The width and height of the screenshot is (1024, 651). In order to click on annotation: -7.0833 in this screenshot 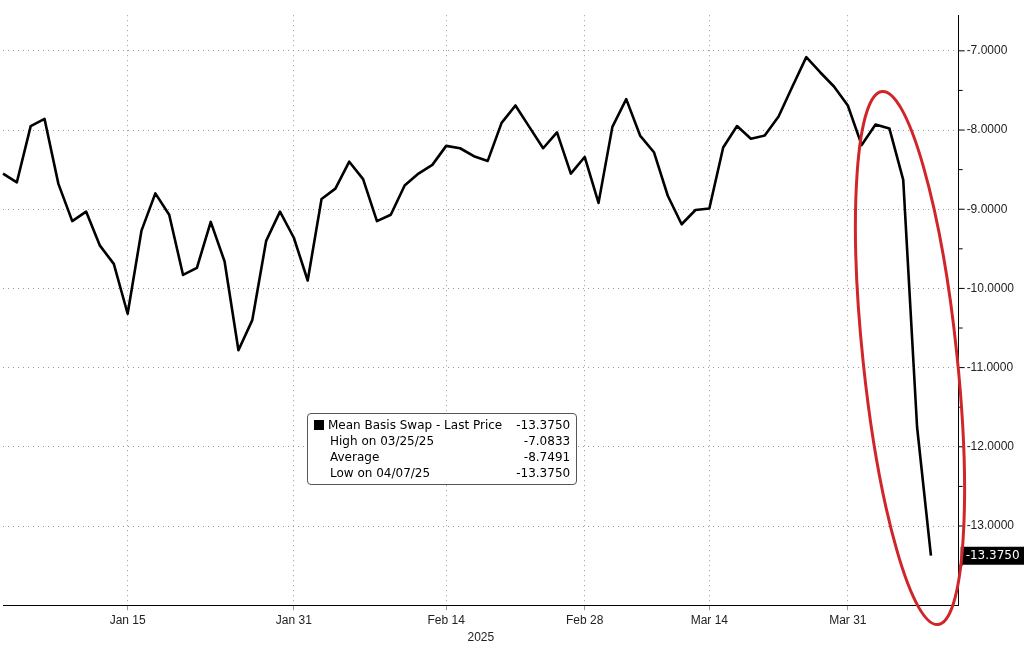, I will do `click(547, 441)`.